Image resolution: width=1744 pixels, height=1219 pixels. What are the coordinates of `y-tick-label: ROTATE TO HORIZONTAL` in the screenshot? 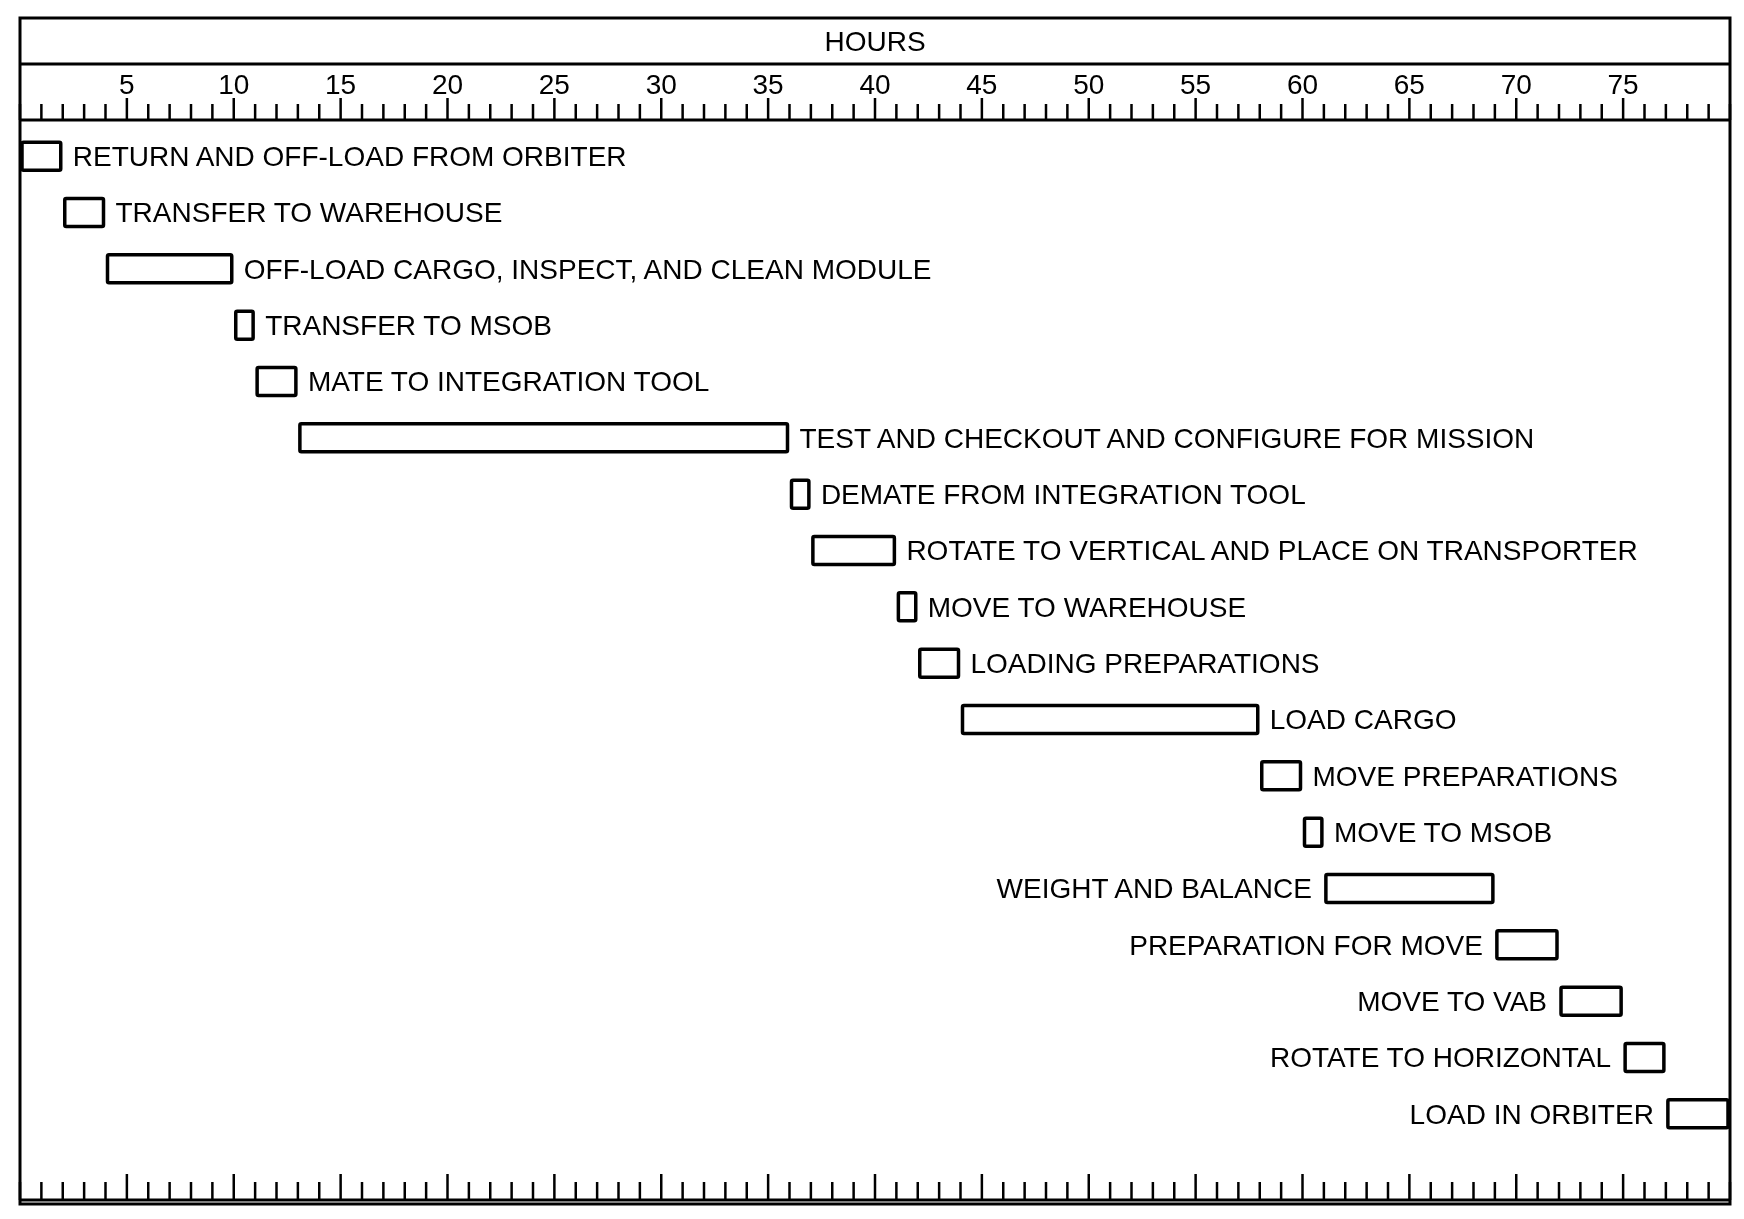 It's located at (1440, 1058).